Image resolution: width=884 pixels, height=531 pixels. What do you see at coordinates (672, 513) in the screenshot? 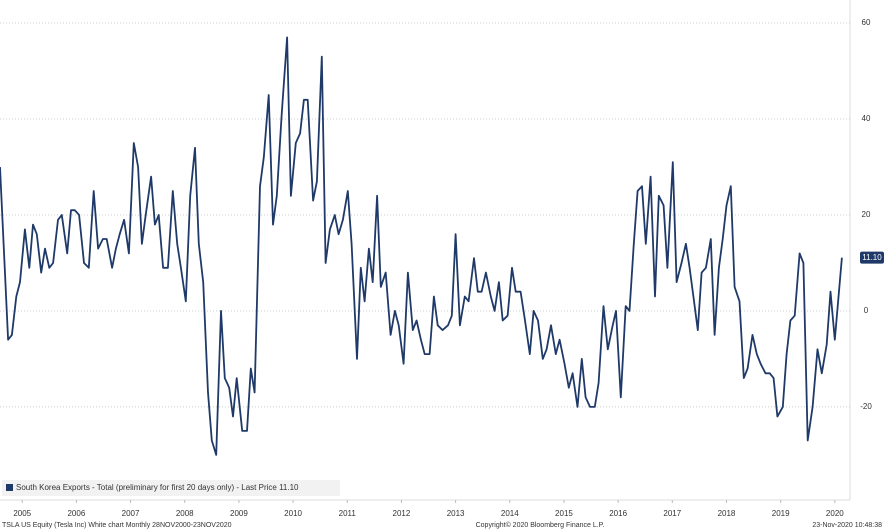
I see `x-tick-label: 2017` at bounding box center [672, 513].